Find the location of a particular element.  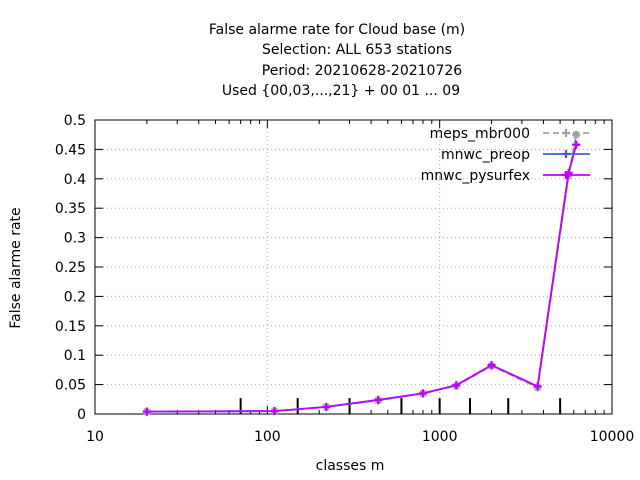

legend-label-mnwc_preop: mnwc_preop is located at coordinates (485, 155).